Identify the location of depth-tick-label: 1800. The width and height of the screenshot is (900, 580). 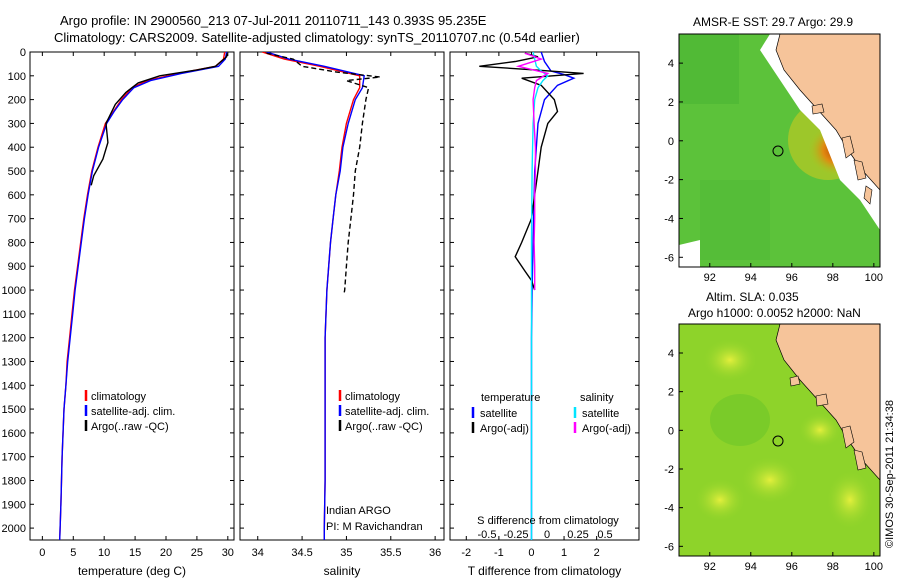
(14, 481).